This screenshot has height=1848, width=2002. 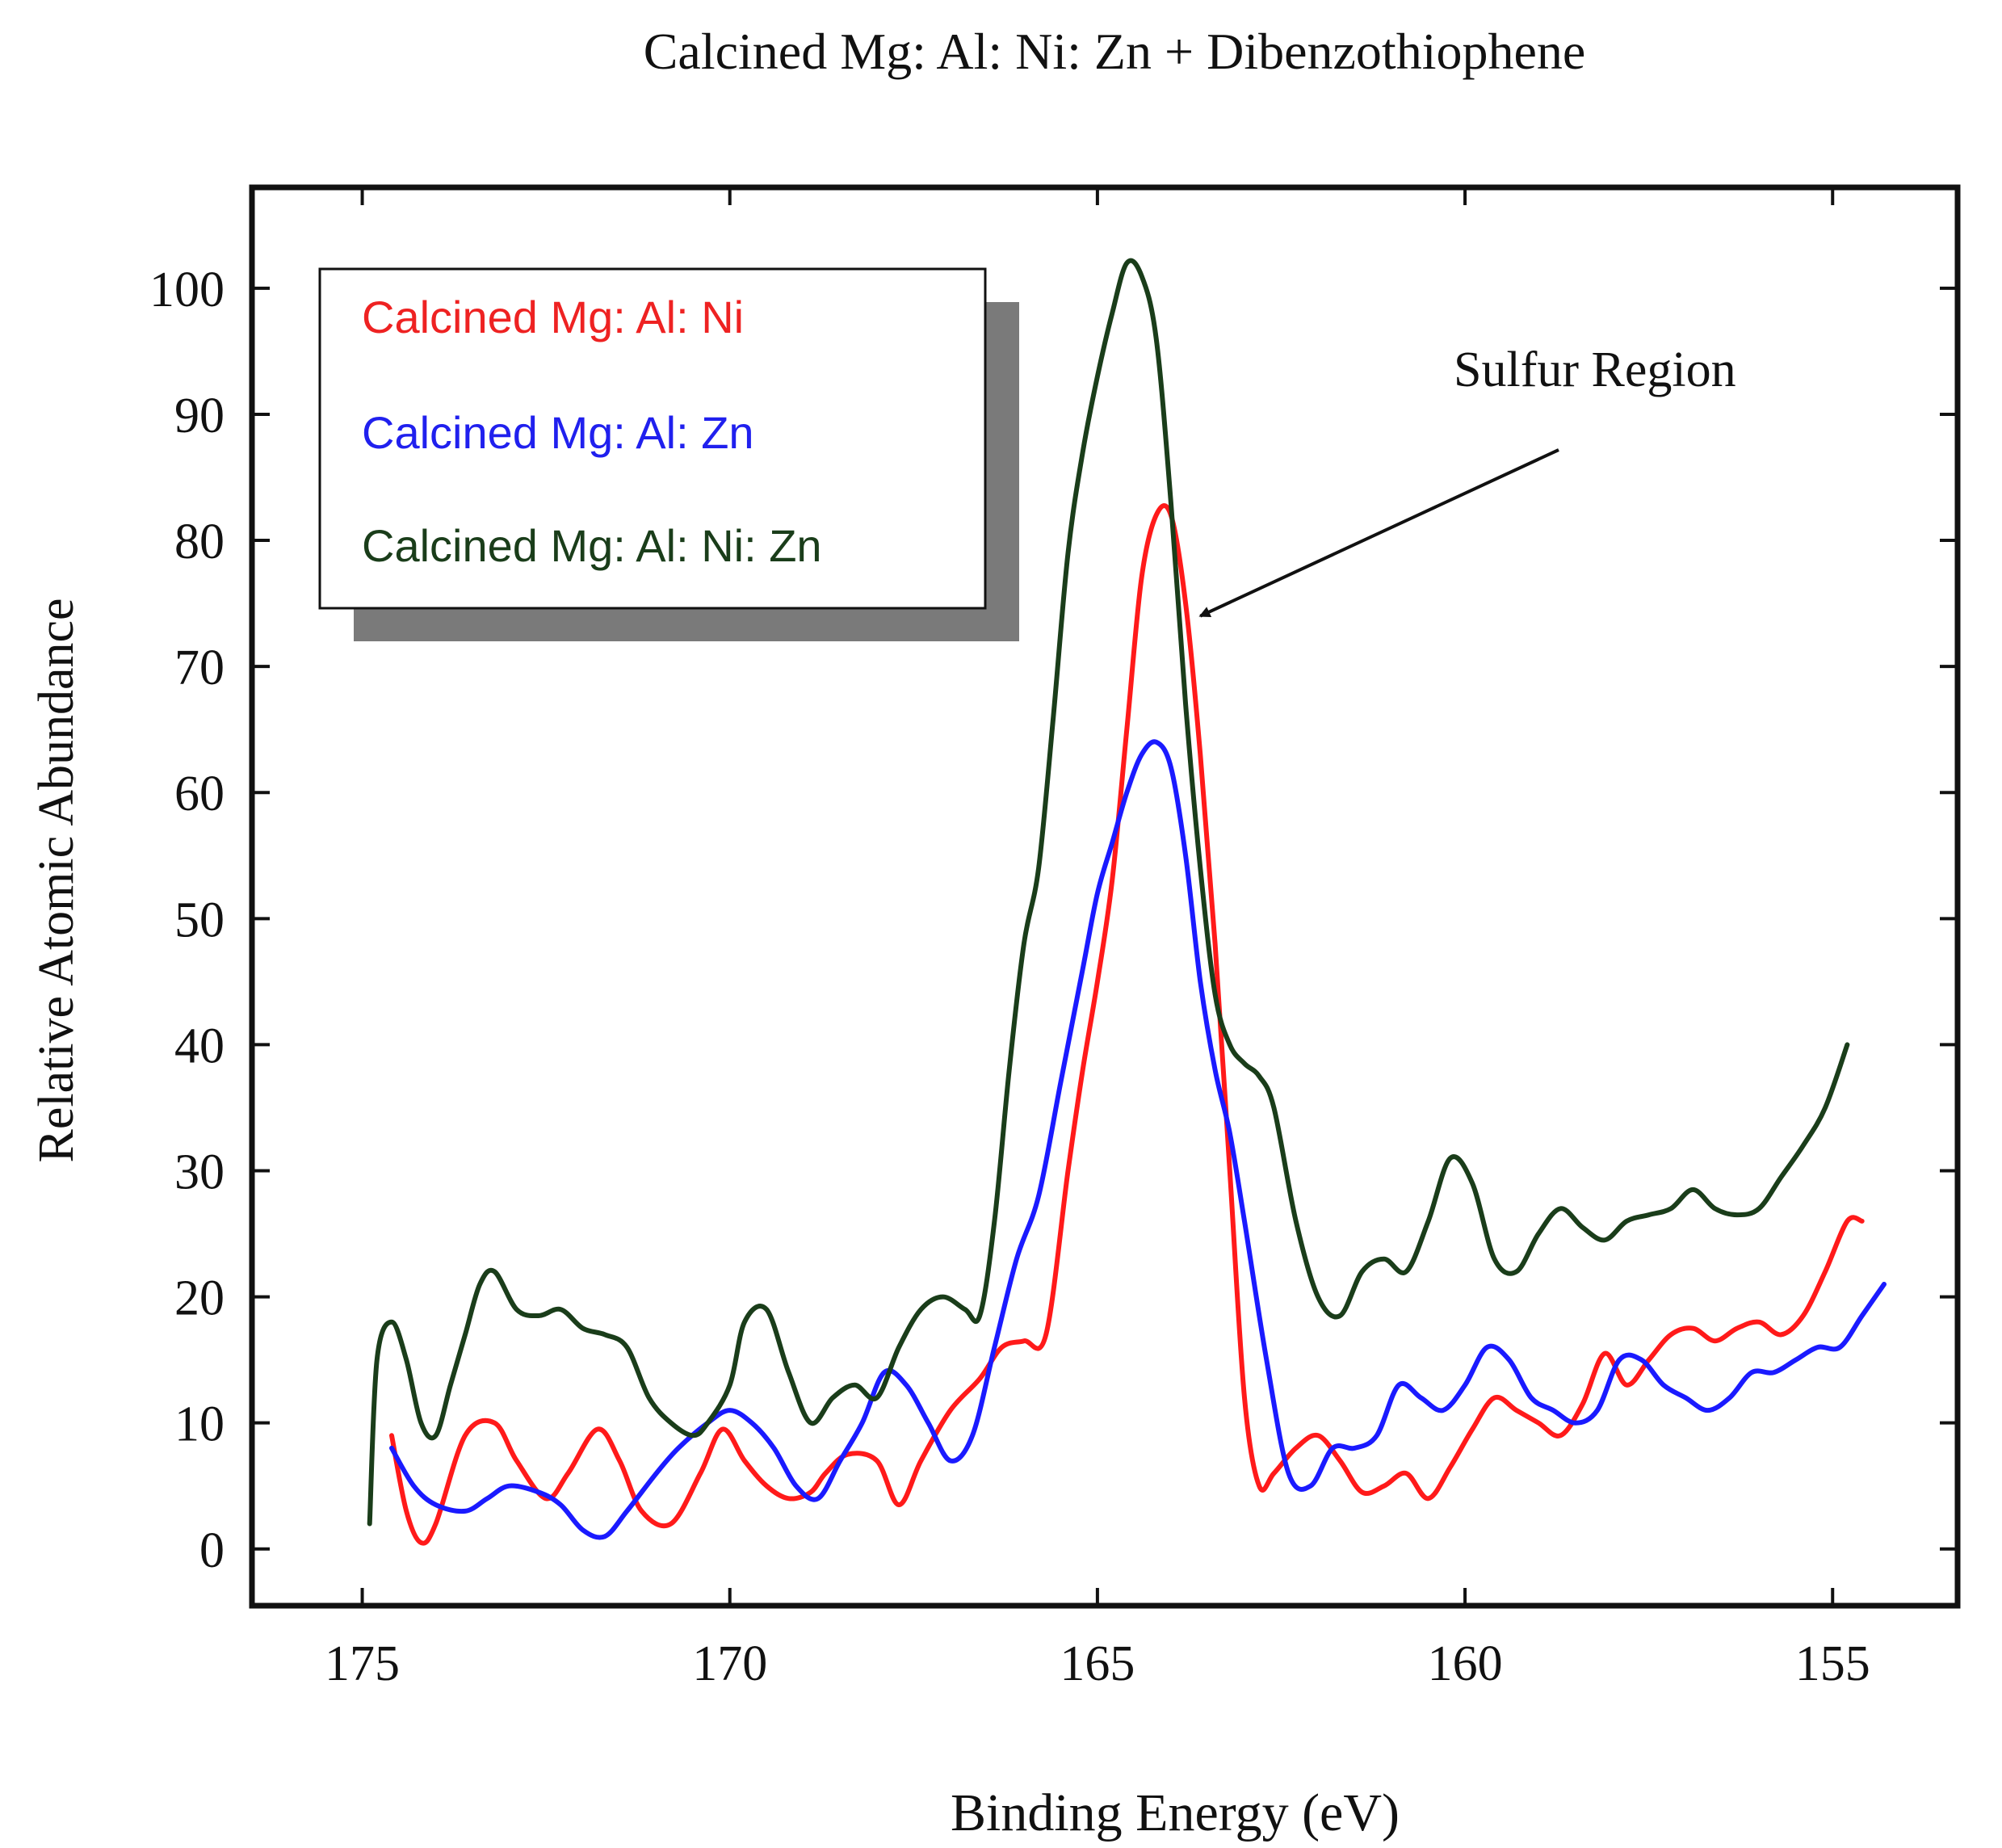 I want to click on x-tick-label-170: 170, so click(x=729, y=1663).